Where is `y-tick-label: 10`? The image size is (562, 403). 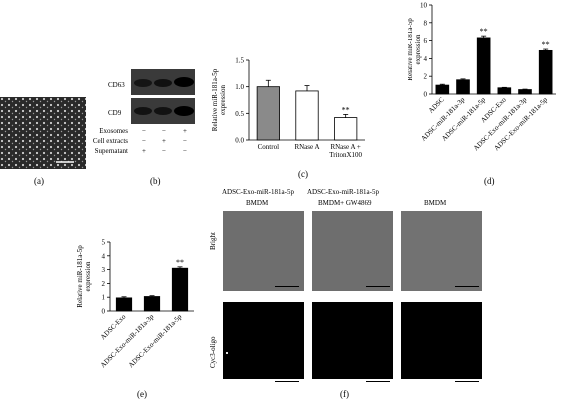
y-tick-label: 10 is located at coordinates (424, 6).